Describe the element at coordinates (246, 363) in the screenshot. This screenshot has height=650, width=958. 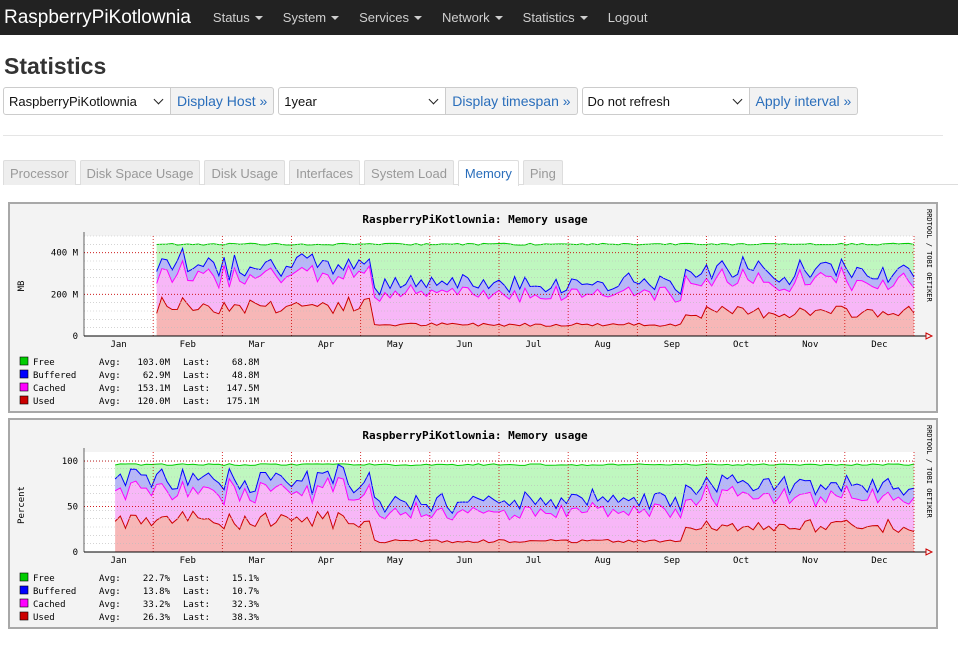
I see `legend-last-value: 68.8M` at that location.